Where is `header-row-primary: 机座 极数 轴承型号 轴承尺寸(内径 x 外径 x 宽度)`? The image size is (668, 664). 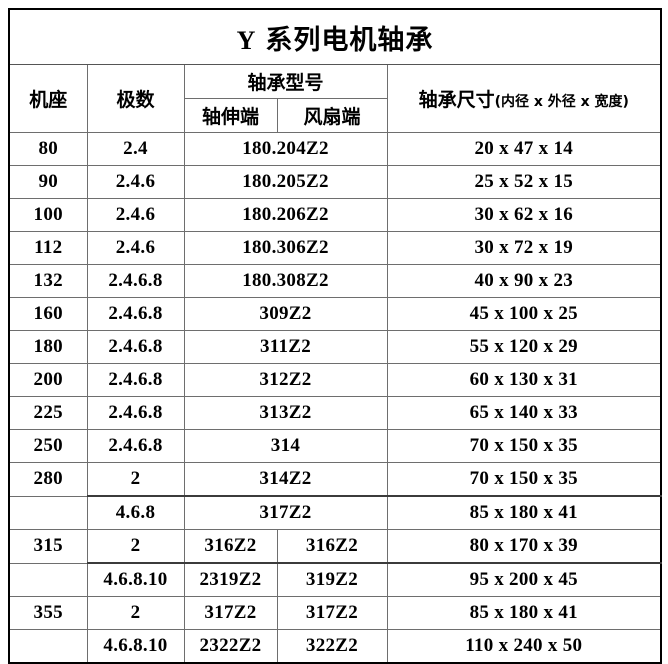
header-row-primary: 机座 极数 轴承型号 轴承尺寸(内径 x 外径 x 宽度) is located at coordinates (335, 98).